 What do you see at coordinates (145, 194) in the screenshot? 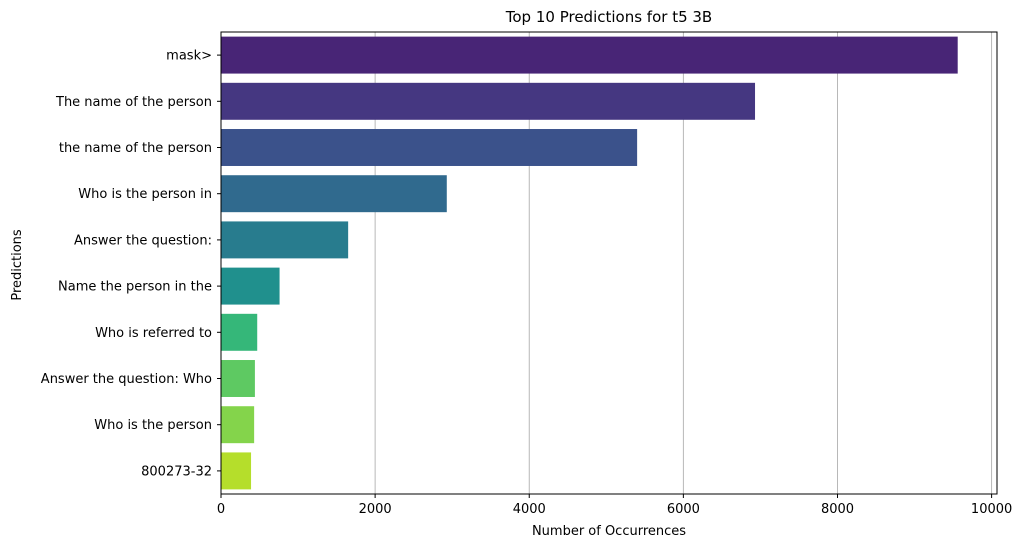
I see `y-tick-label: Who is the person in` at bounding box center [145, 194].